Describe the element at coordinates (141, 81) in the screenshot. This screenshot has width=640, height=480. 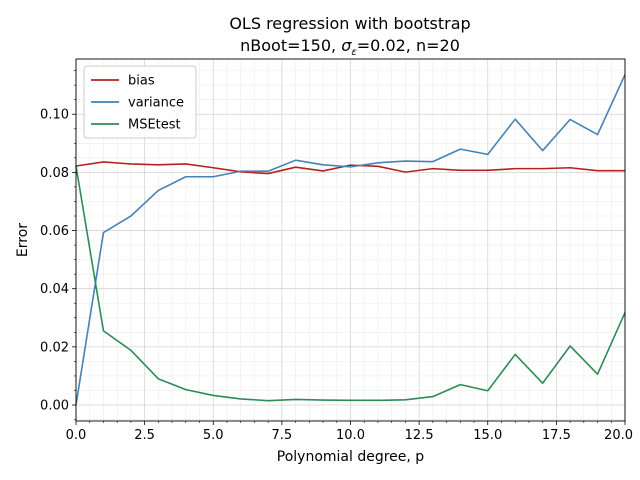
I see `legend-label-bias: bias` at that location.